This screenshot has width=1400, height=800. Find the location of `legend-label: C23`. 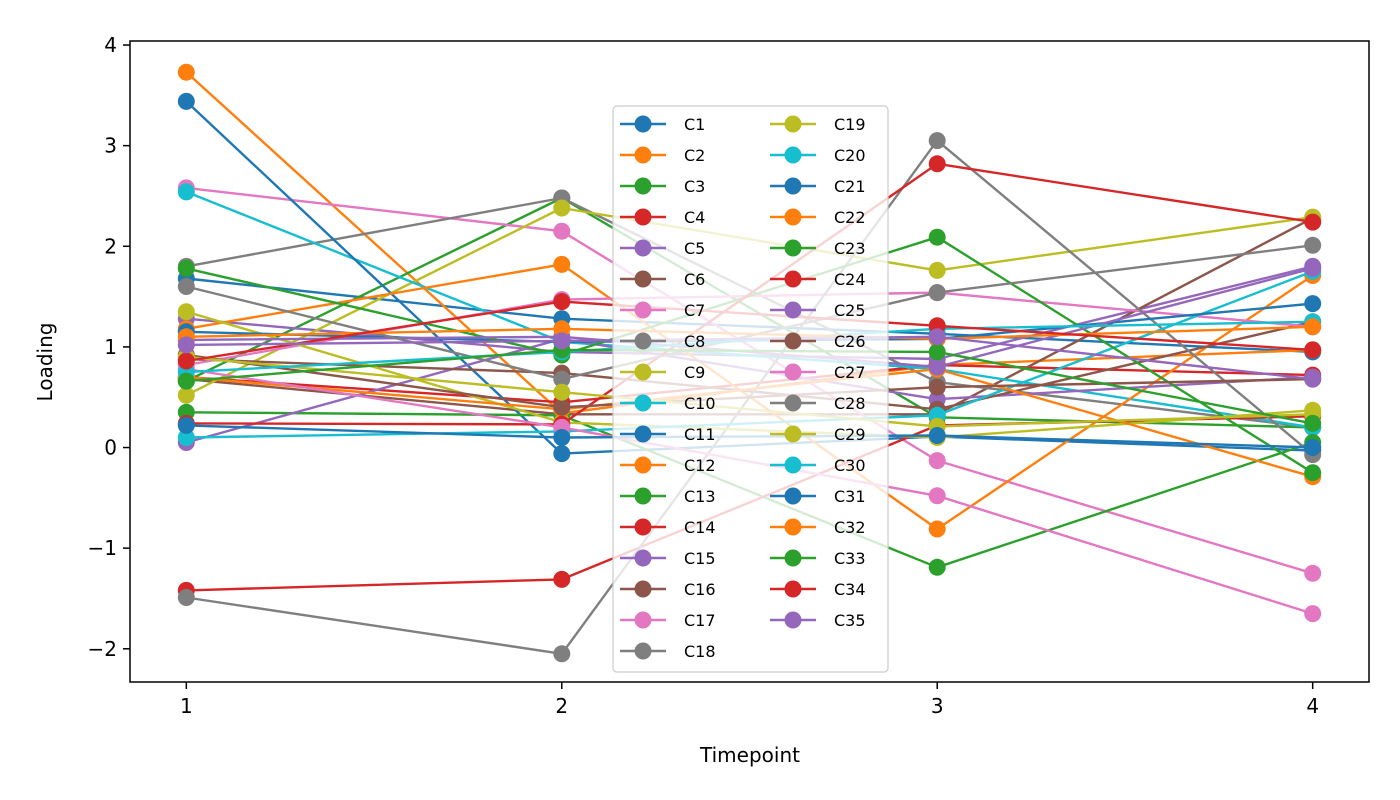

legend-label: C23 is located at coordinates (850, 248).